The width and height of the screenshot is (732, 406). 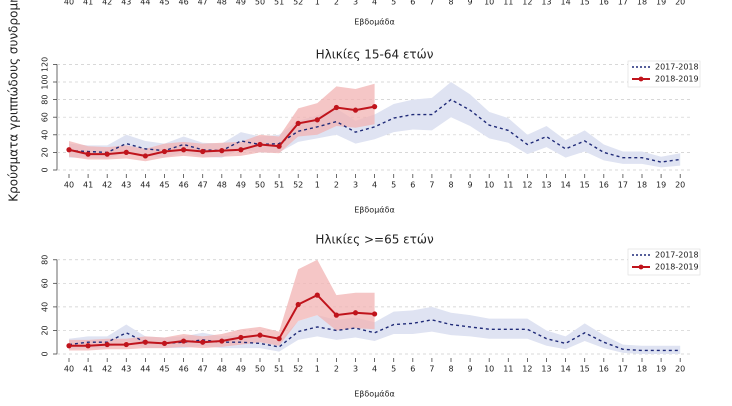 What do you see at coordinates (677, 67) in the screenshot?
I see `legend-label: 2017-2018` at bounding box center [677, 67].